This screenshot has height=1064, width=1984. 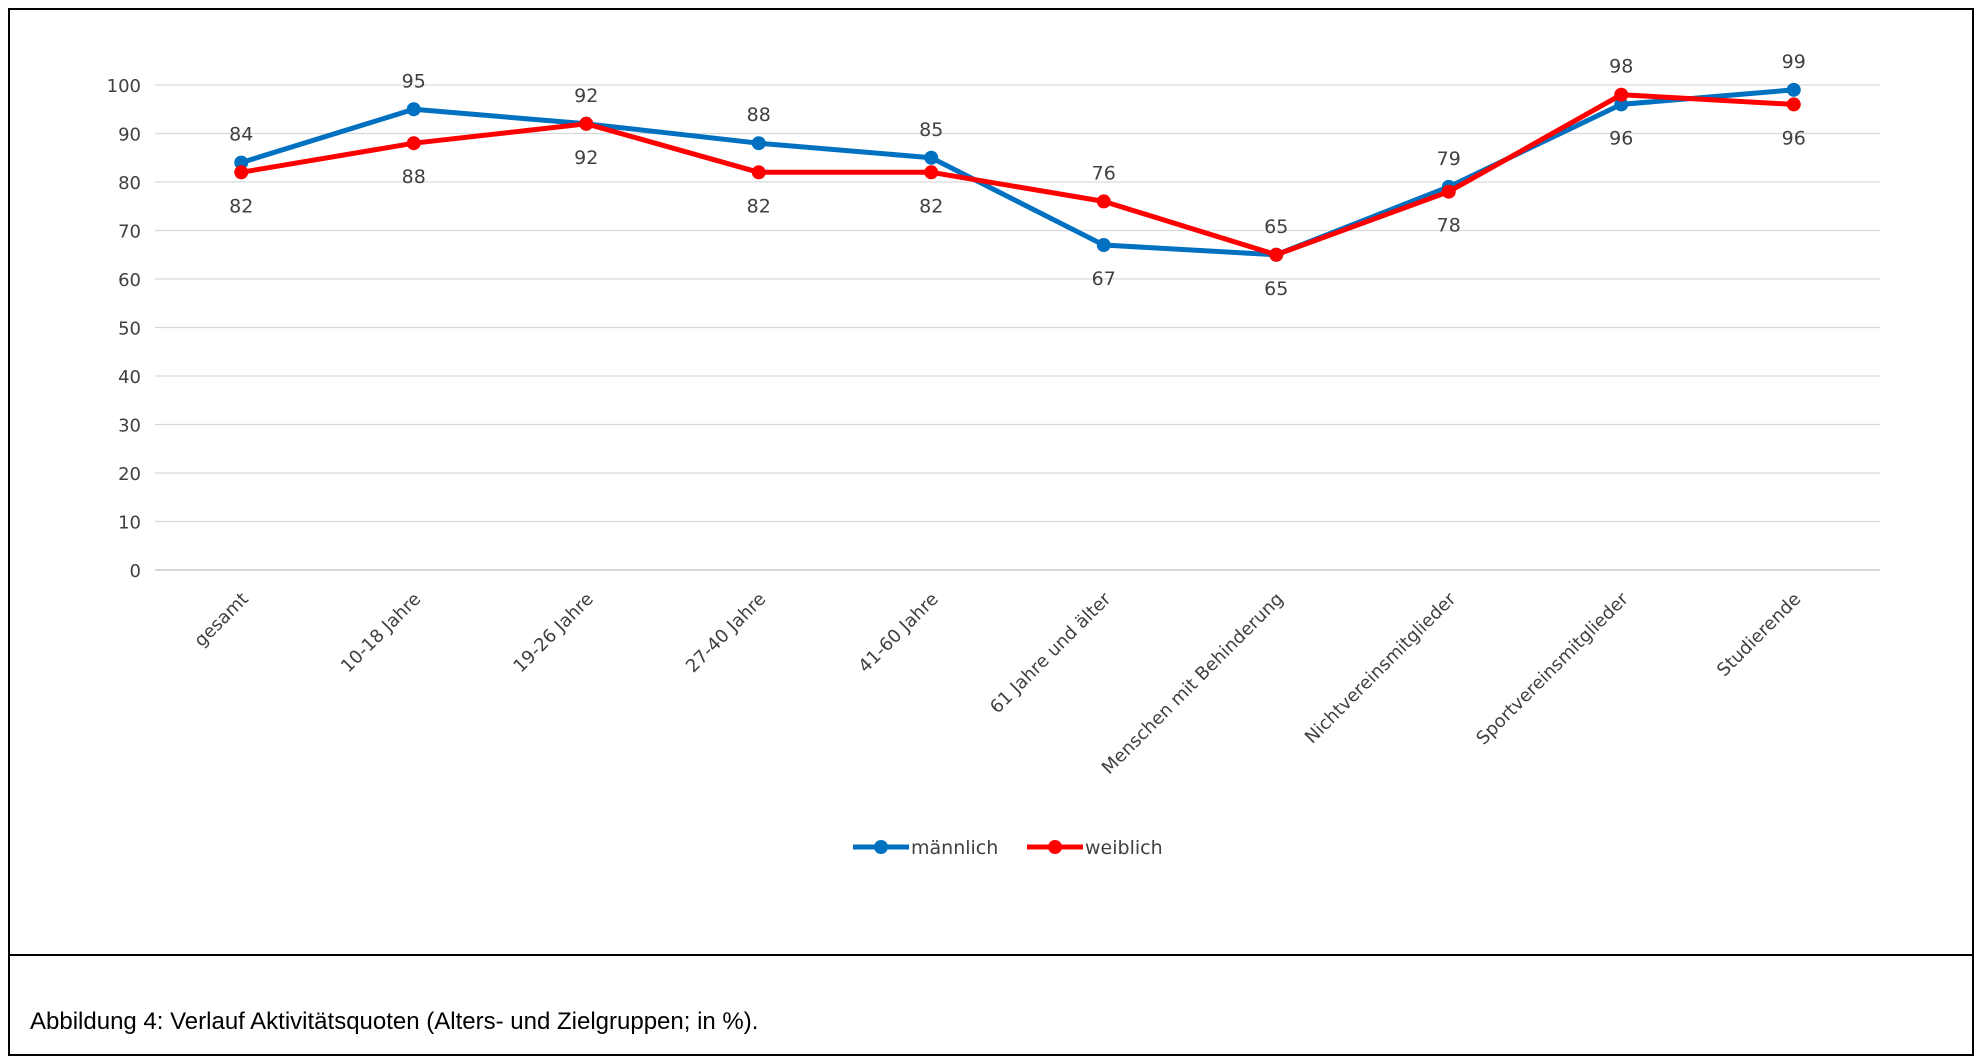 What do you see at coordinates (1193, 684) in the screenshot?
I see `x-tick-label-6: Menschen mit Behinderung` at bounding box center [1193, 684].